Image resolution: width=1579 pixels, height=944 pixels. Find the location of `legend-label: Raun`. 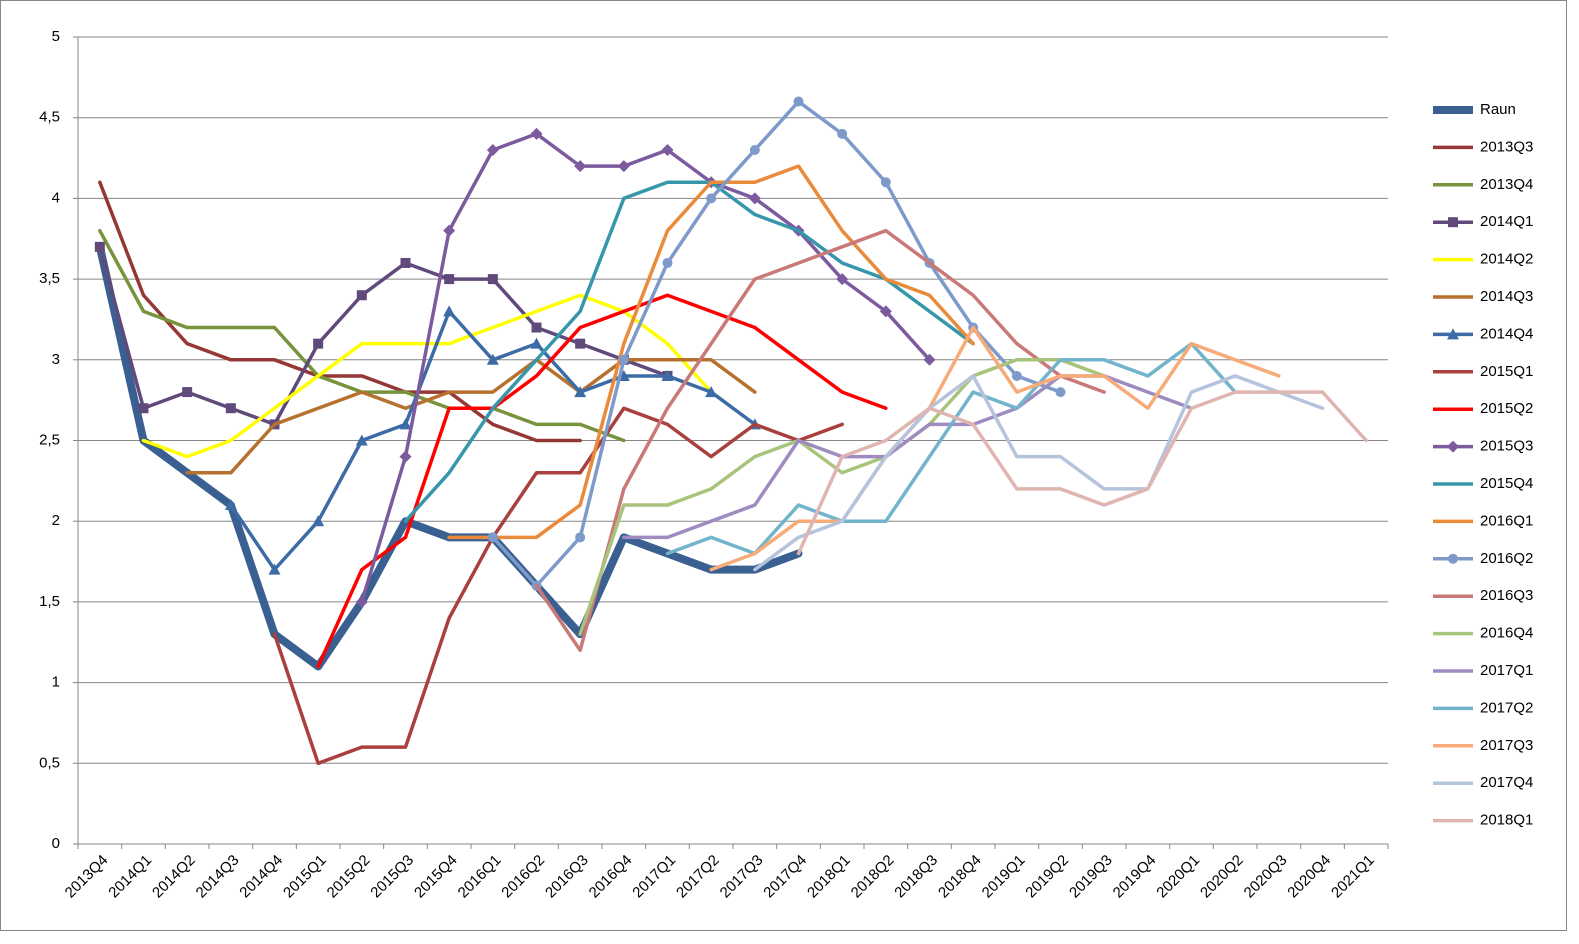

legend-label: Raun is located at coordinates (1498, 109).